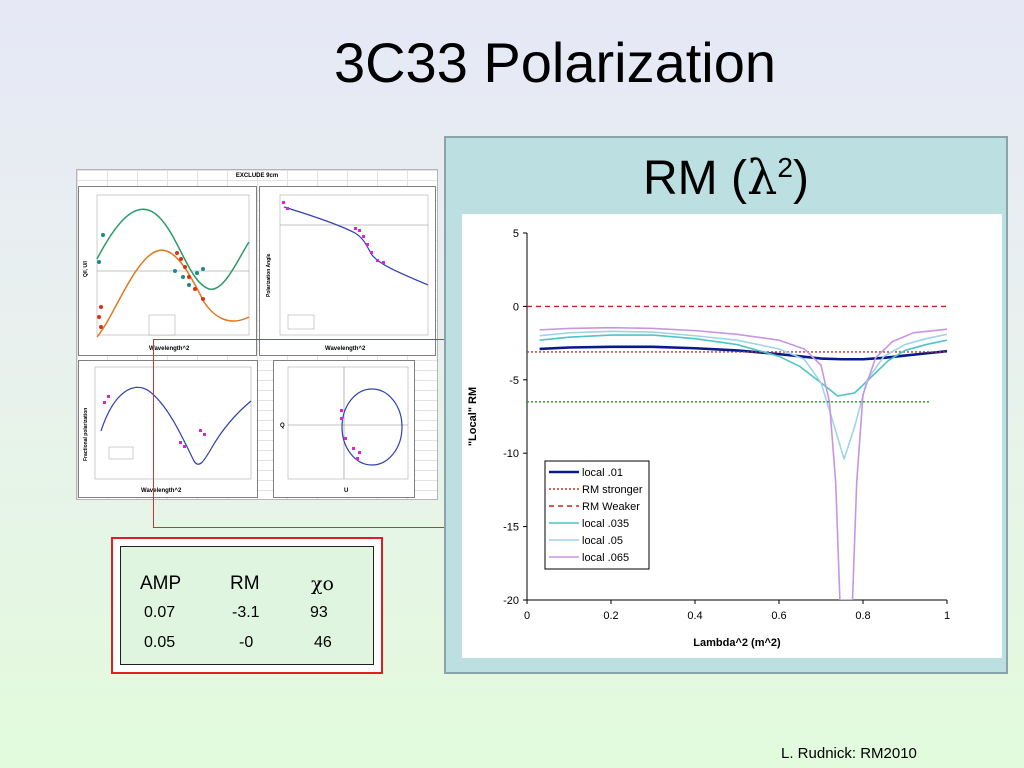 This screenshot has width=1024, height=768. What do you see at coordinates (269, 275) in the screenshot?
I see `angle-ylabel: Polarization Angle` at bounding box center [269, 275].